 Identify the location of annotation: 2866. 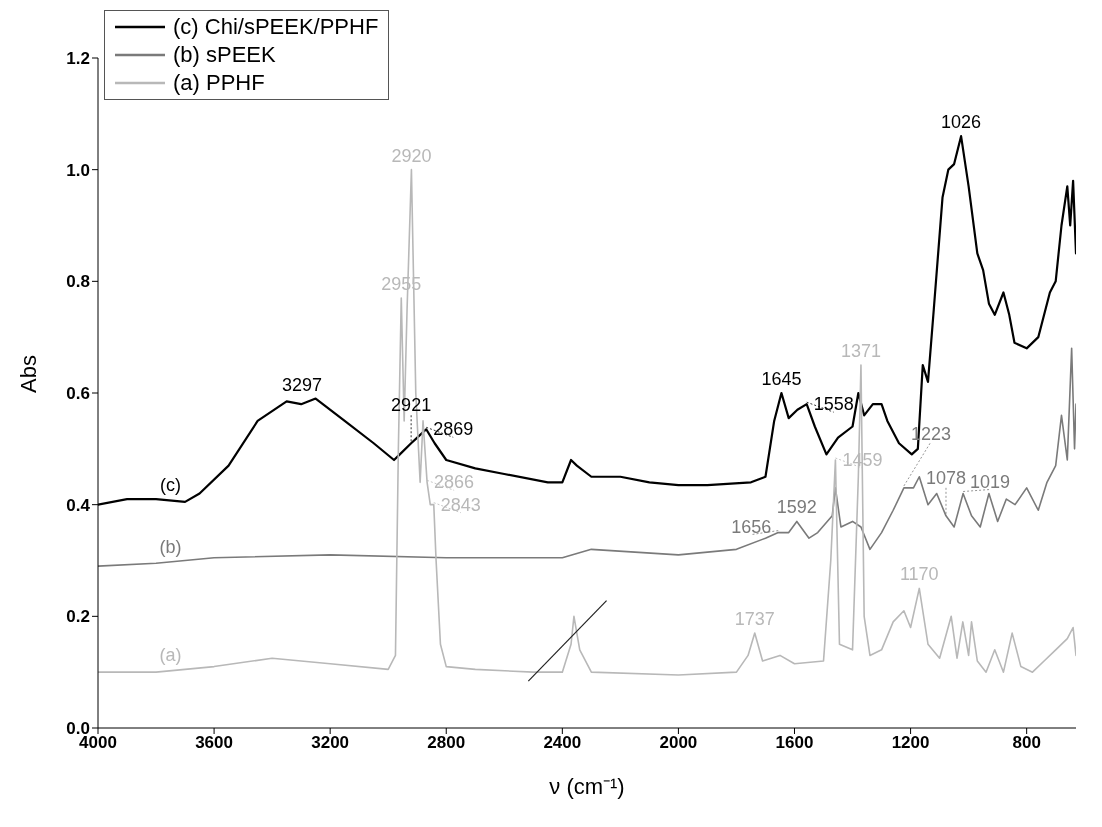
(454, 482).